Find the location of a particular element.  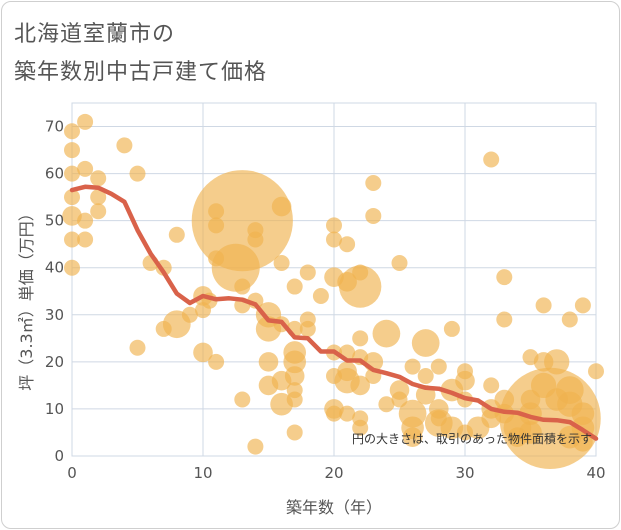

x-tick-label: 30 is located at coordinates (464, 473).